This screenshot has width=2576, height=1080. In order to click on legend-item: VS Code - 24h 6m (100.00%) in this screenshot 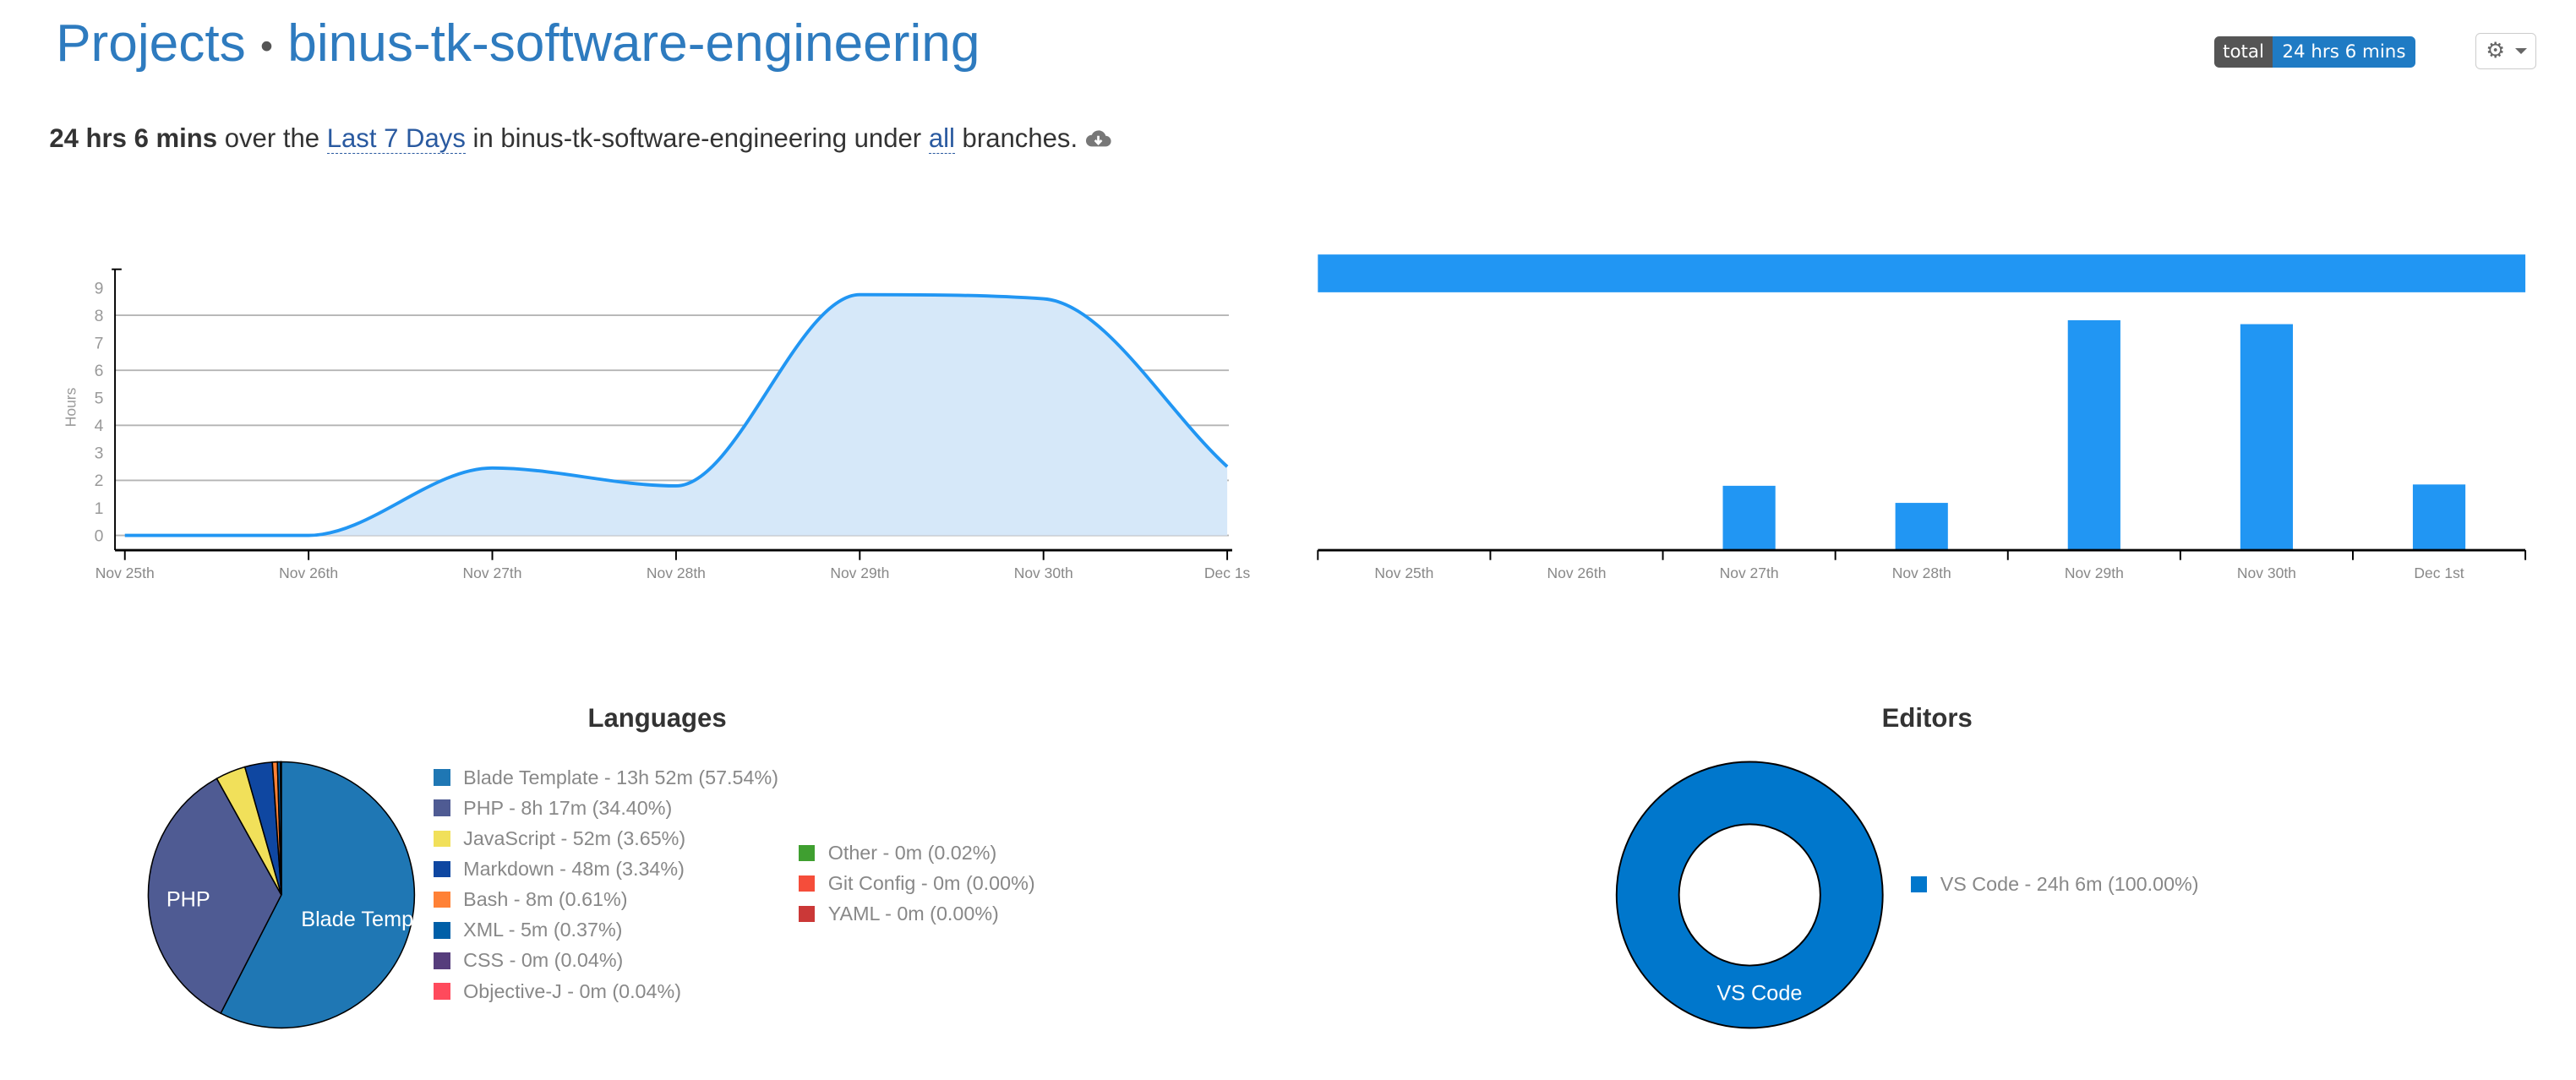, I will do `click(2054, 884)`.